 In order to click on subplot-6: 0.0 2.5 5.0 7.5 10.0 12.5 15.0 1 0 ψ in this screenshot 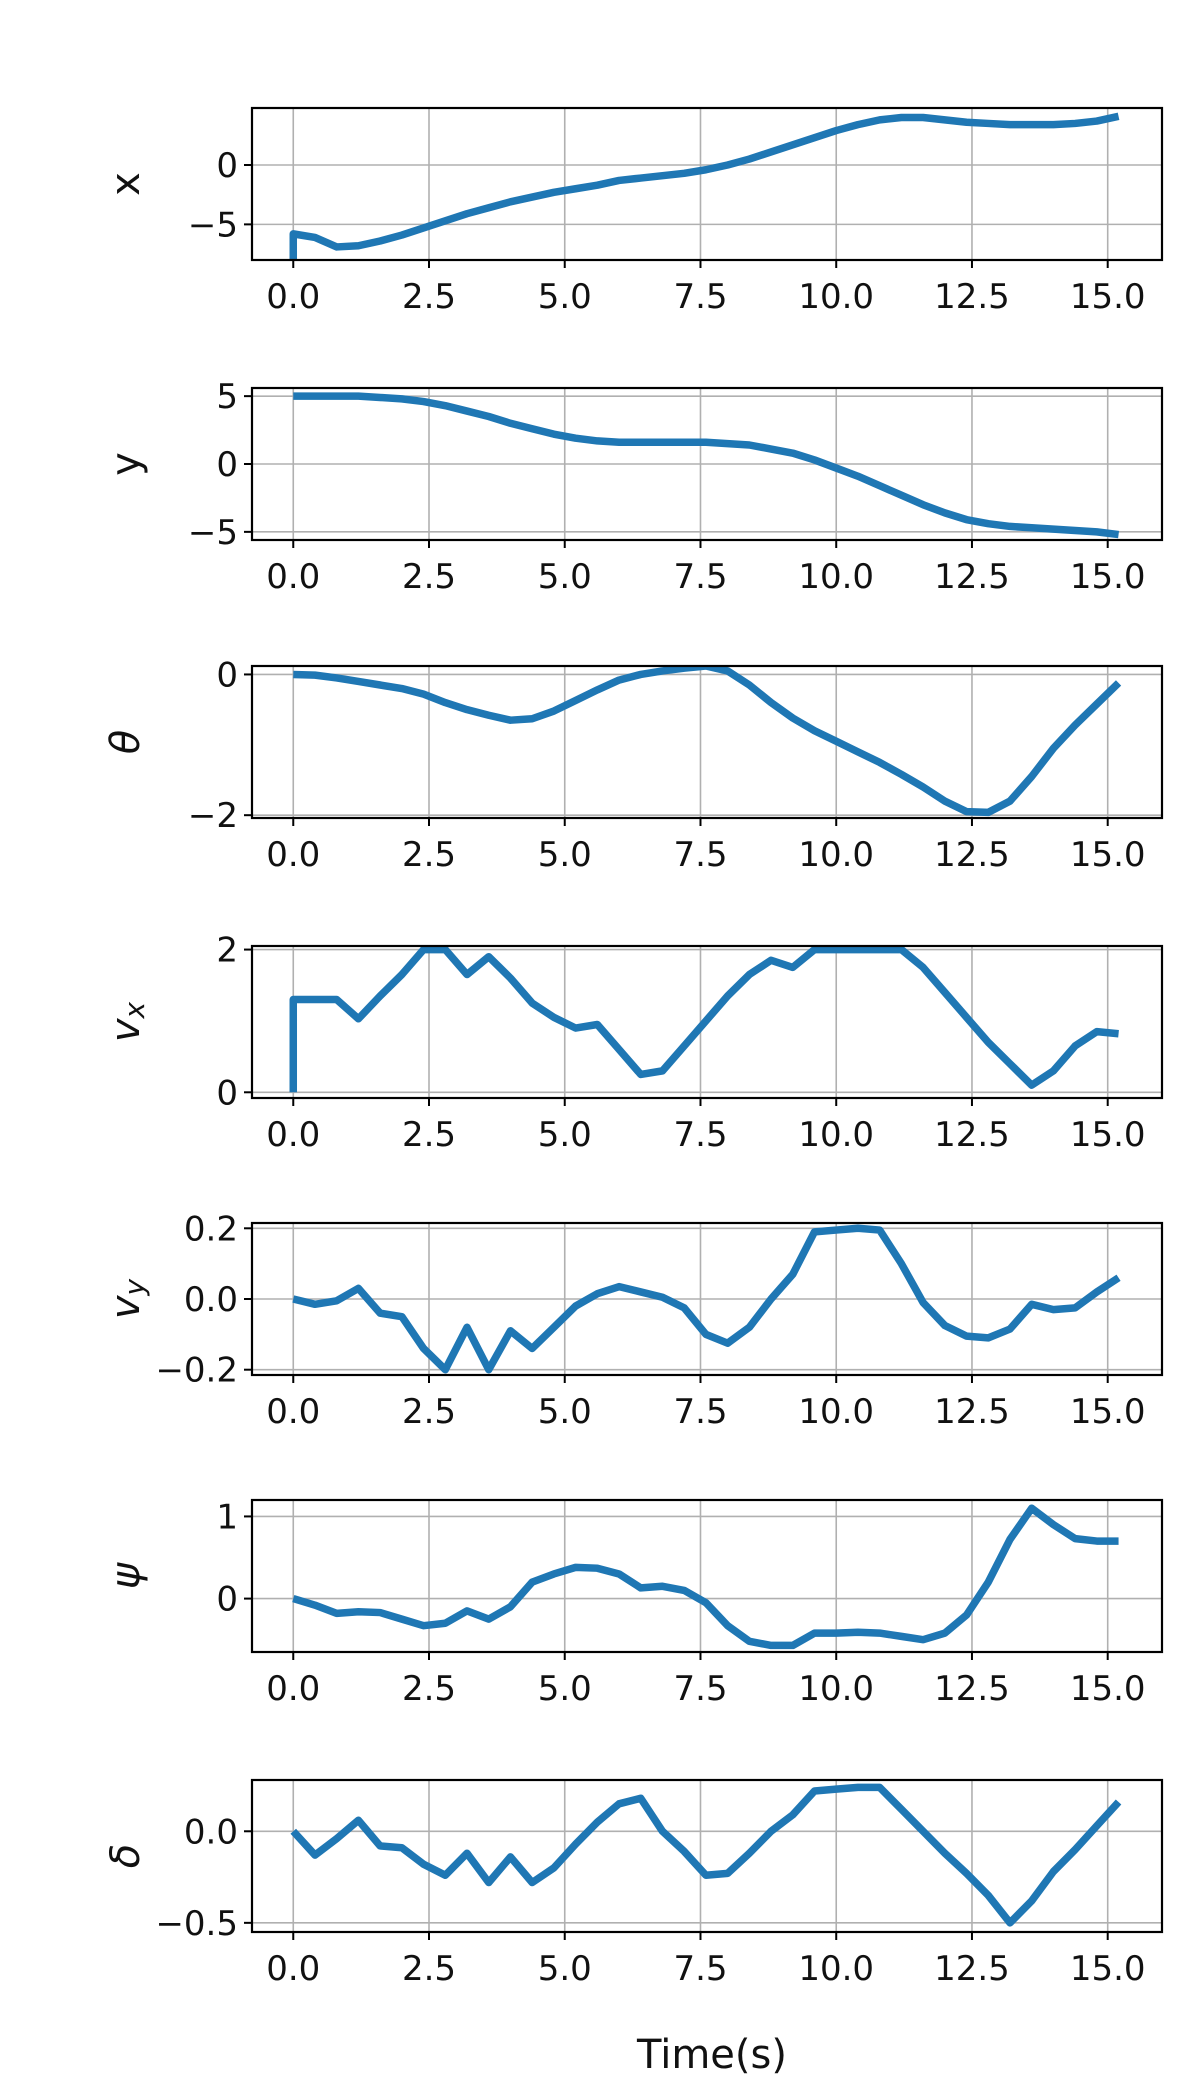, I will do `click(633, 1603)`.